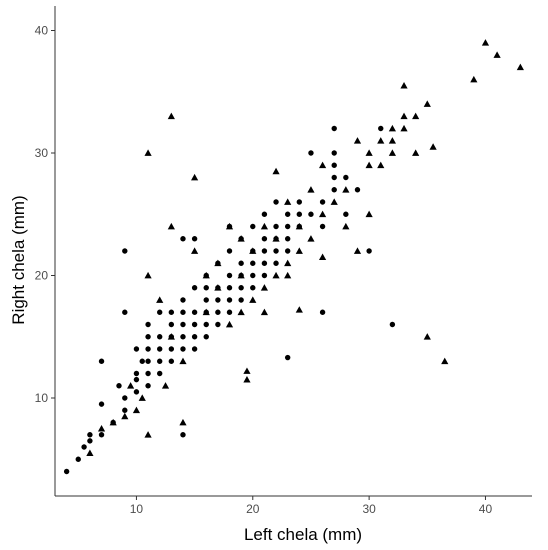 This screenshot has height=550, width=548. I want to click on y-tick-label: 10, so click(42, 398).